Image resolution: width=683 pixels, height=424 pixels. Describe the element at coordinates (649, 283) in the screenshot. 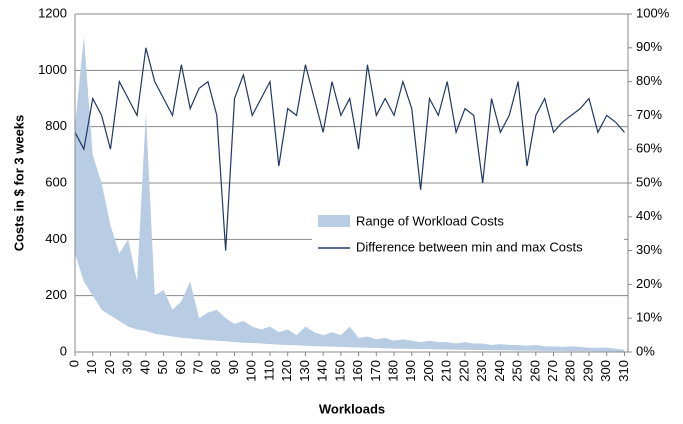

I see `y2-tick-label: 20%` at that location.